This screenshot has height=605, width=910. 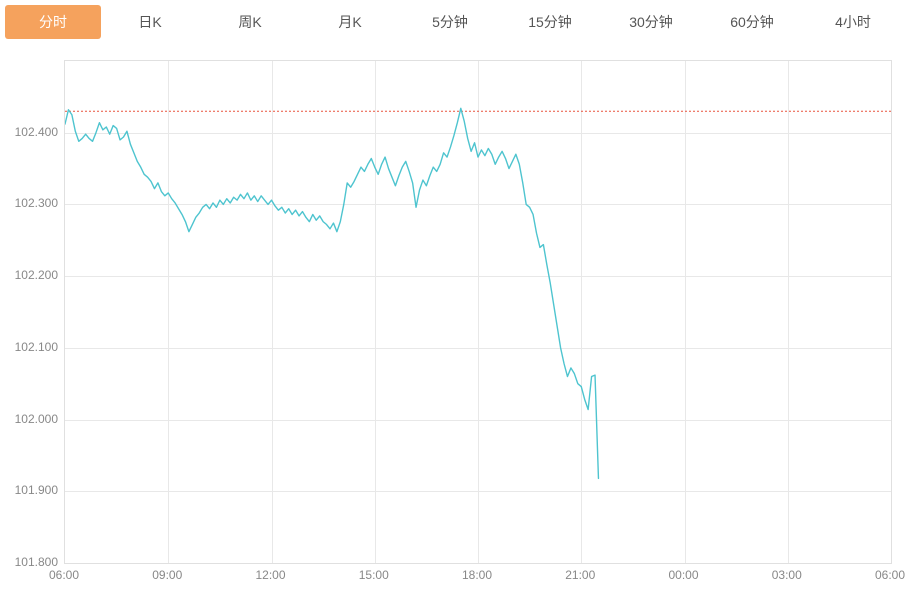 I want to click on tab-period-5: 15分钟, so click(x=550, y=22).